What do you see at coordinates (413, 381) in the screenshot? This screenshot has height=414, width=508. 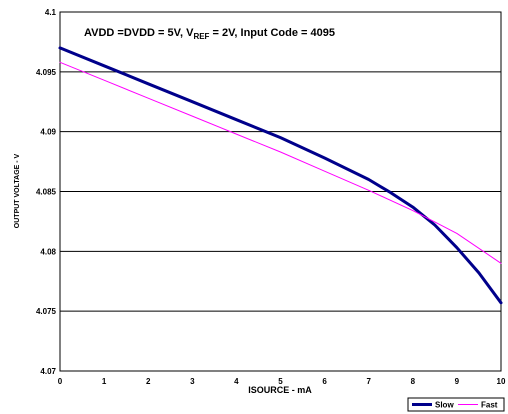 I see `x-tick-label: 8` at bounding box center [413, 381].